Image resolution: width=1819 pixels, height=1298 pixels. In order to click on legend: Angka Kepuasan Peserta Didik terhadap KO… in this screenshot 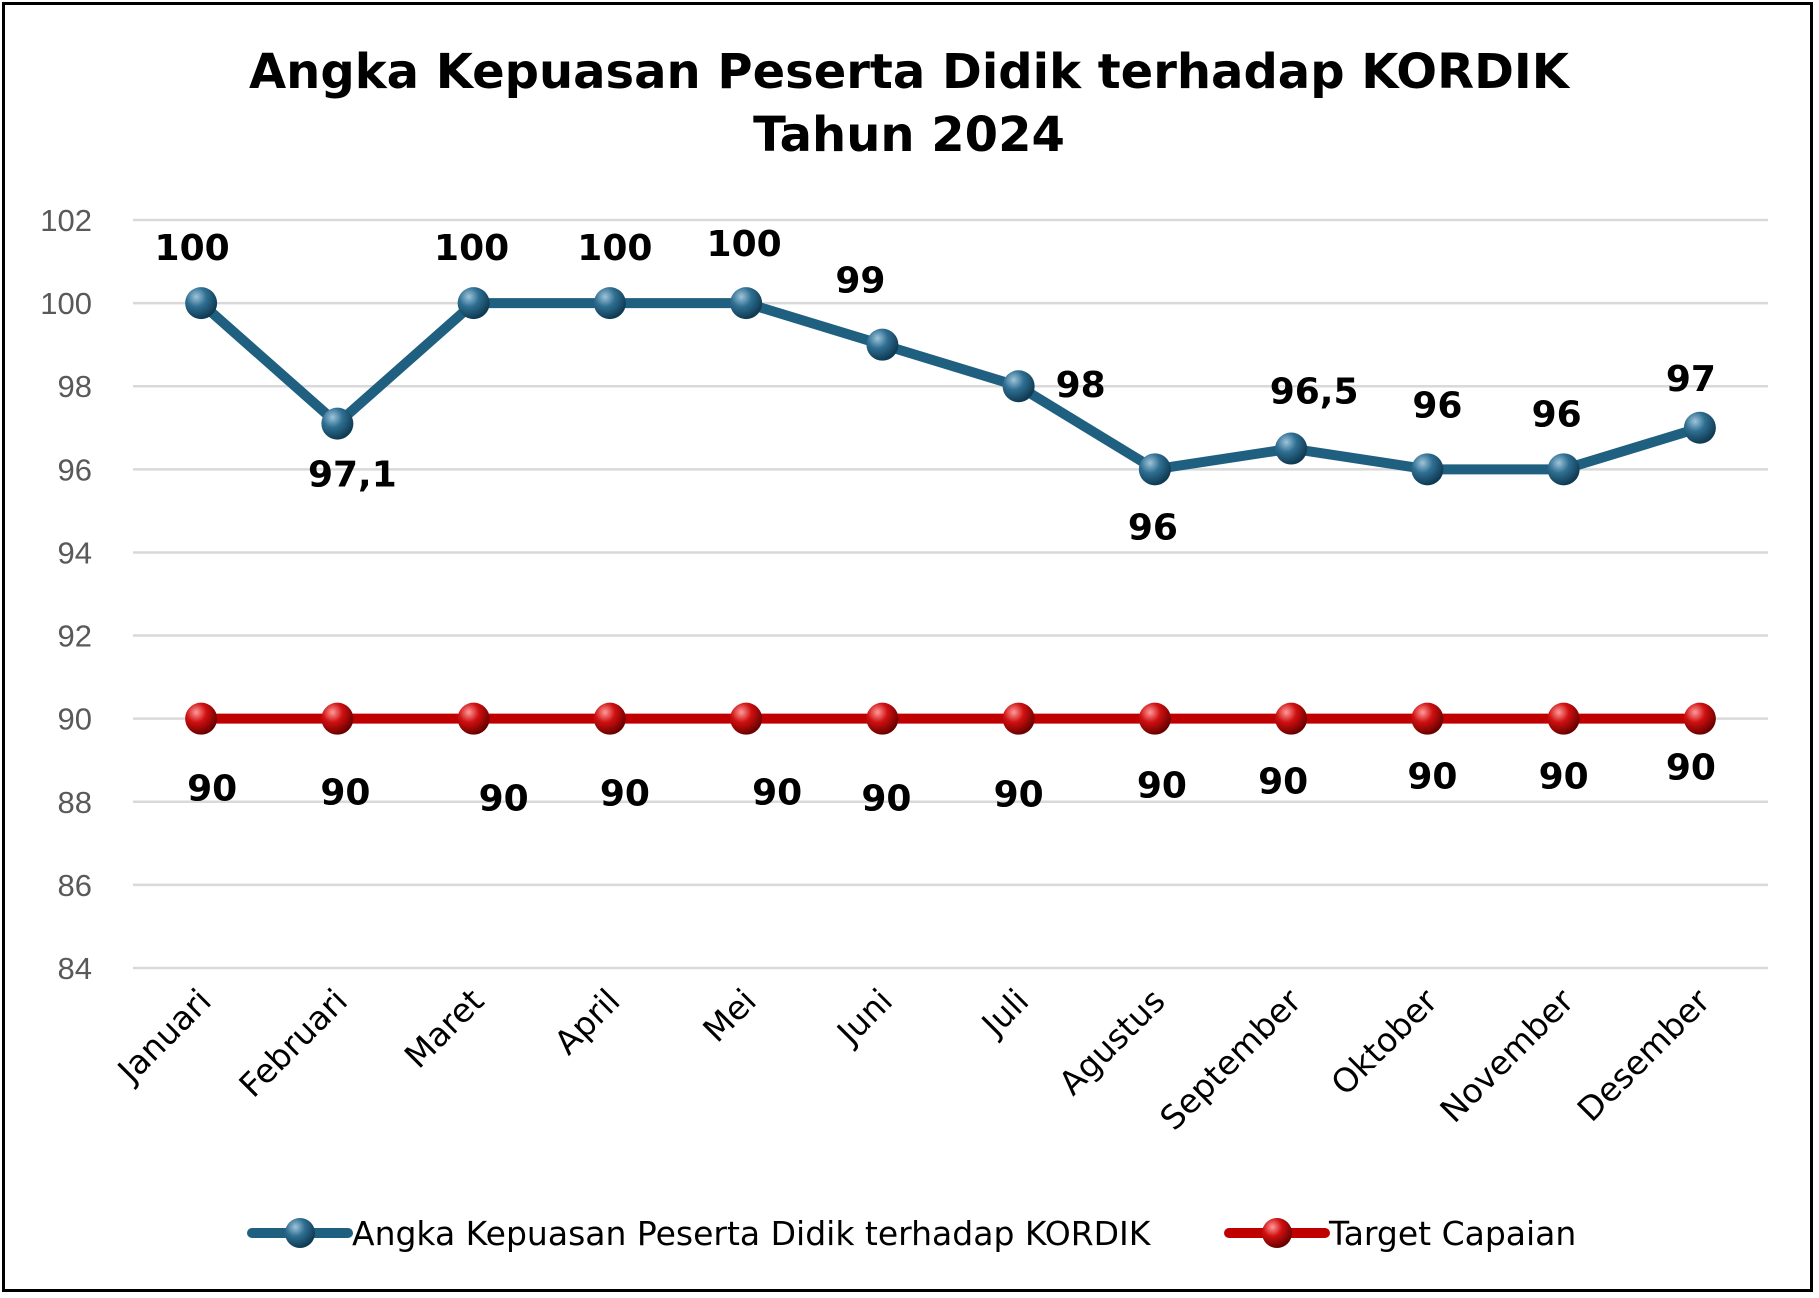, I will do `click(911, 1233)`.